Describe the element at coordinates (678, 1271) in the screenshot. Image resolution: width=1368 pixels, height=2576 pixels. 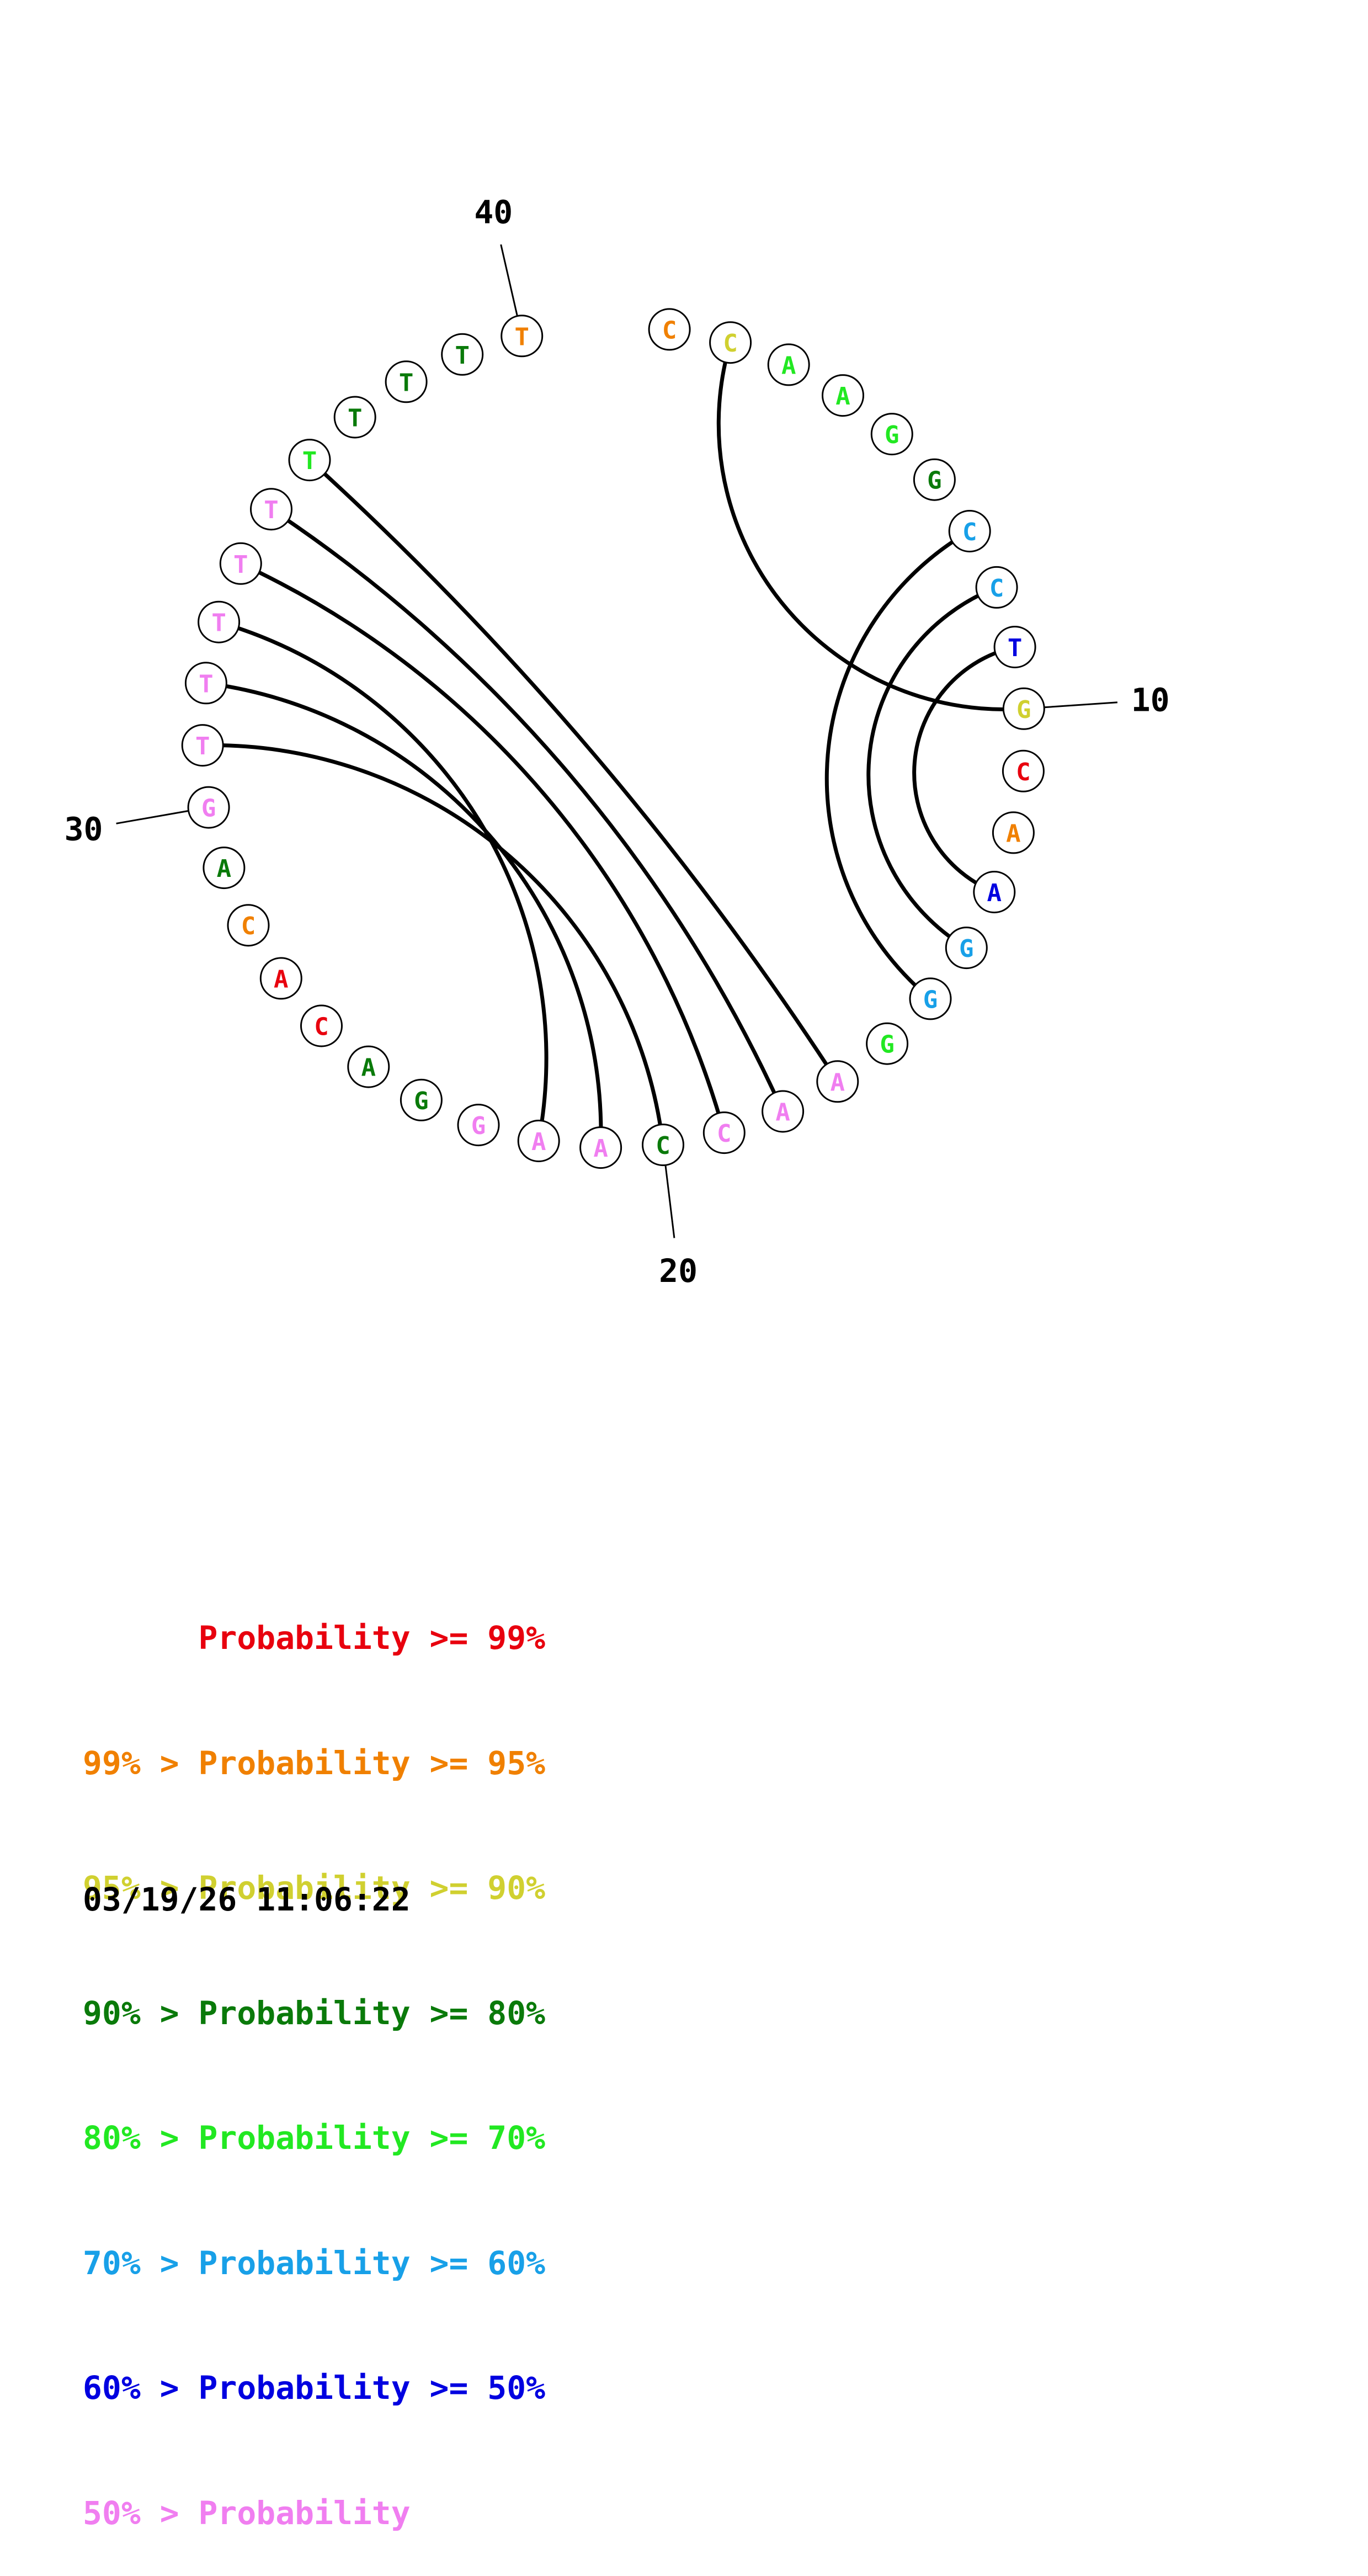
I see `position-label: 20` at that location.